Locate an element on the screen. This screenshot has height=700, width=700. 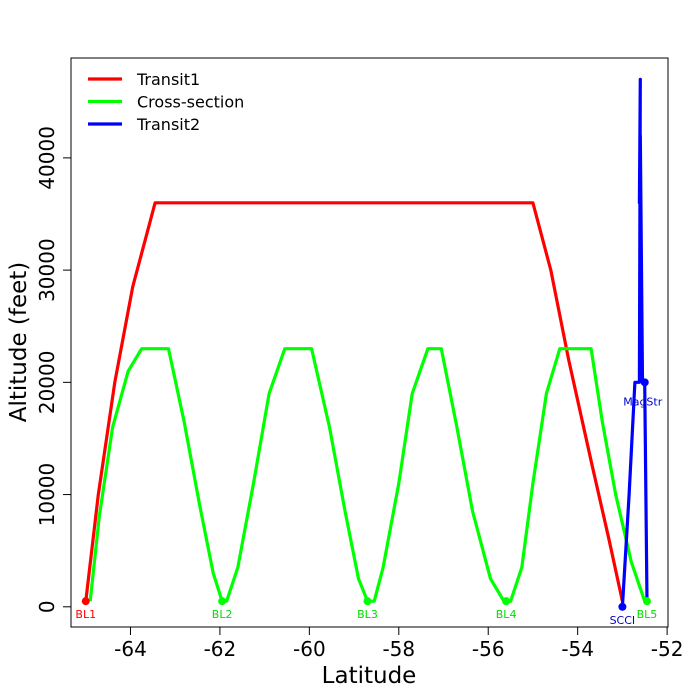
legend-label-0: Transit1 is located at coordinates (168, 79).